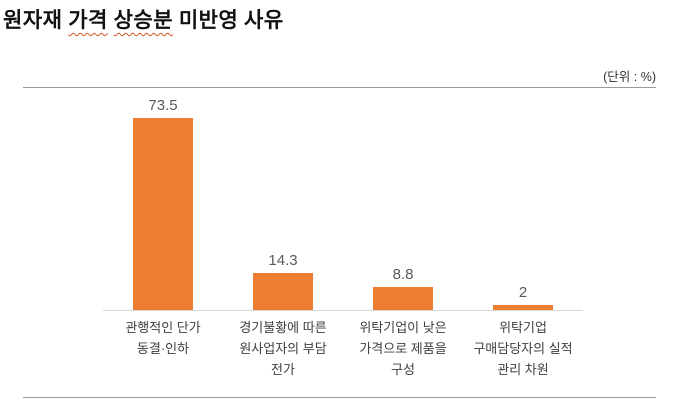  Describe the element at coordinates (403, 199) in the screenshot. I see `bar-slot: 8.8` at that location.